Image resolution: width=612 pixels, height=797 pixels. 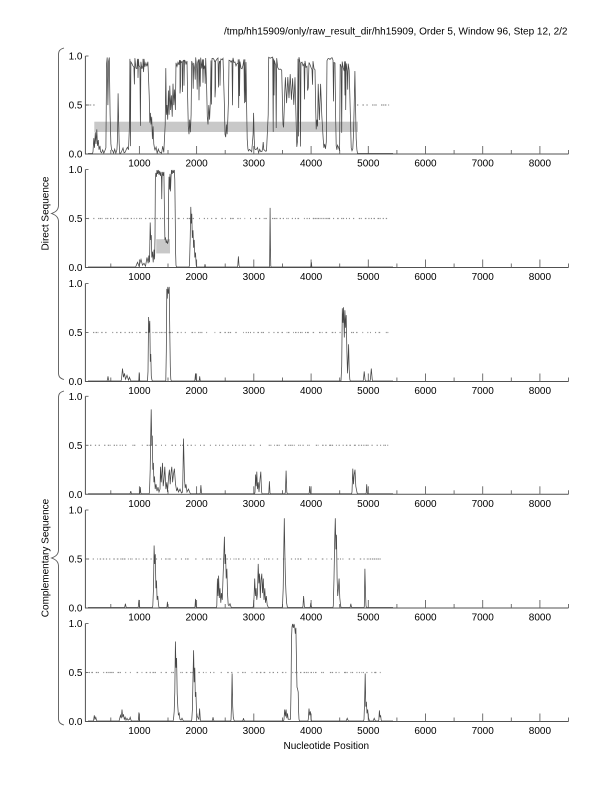 What do you see at coordinates (46, 557) in the screenshot?
I see `svg-text: Complementary Sequence` at bounding box center [46, 557].